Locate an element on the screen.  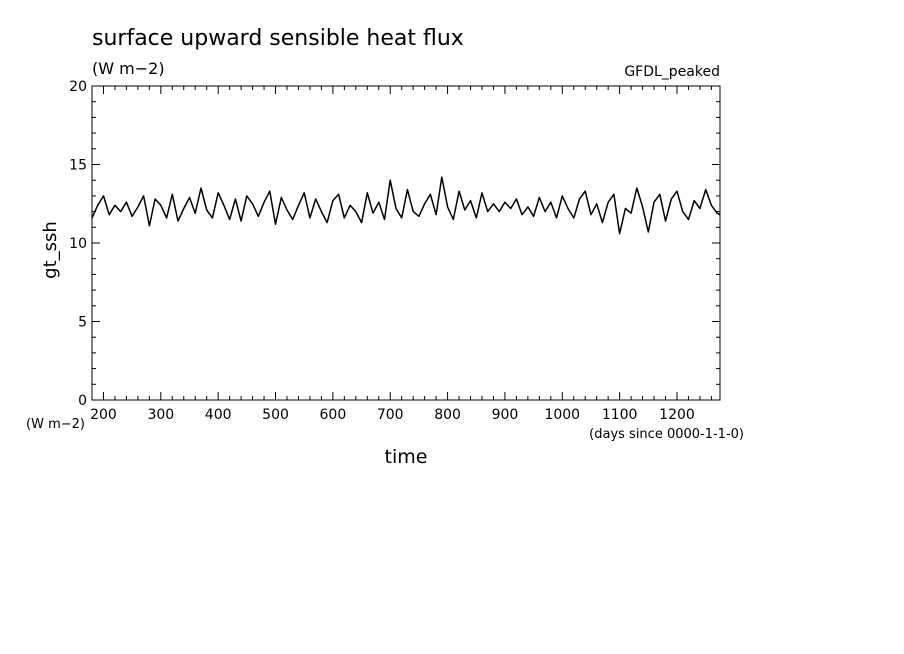
x-tick-label: 600 is located at coordinates (333, 415).